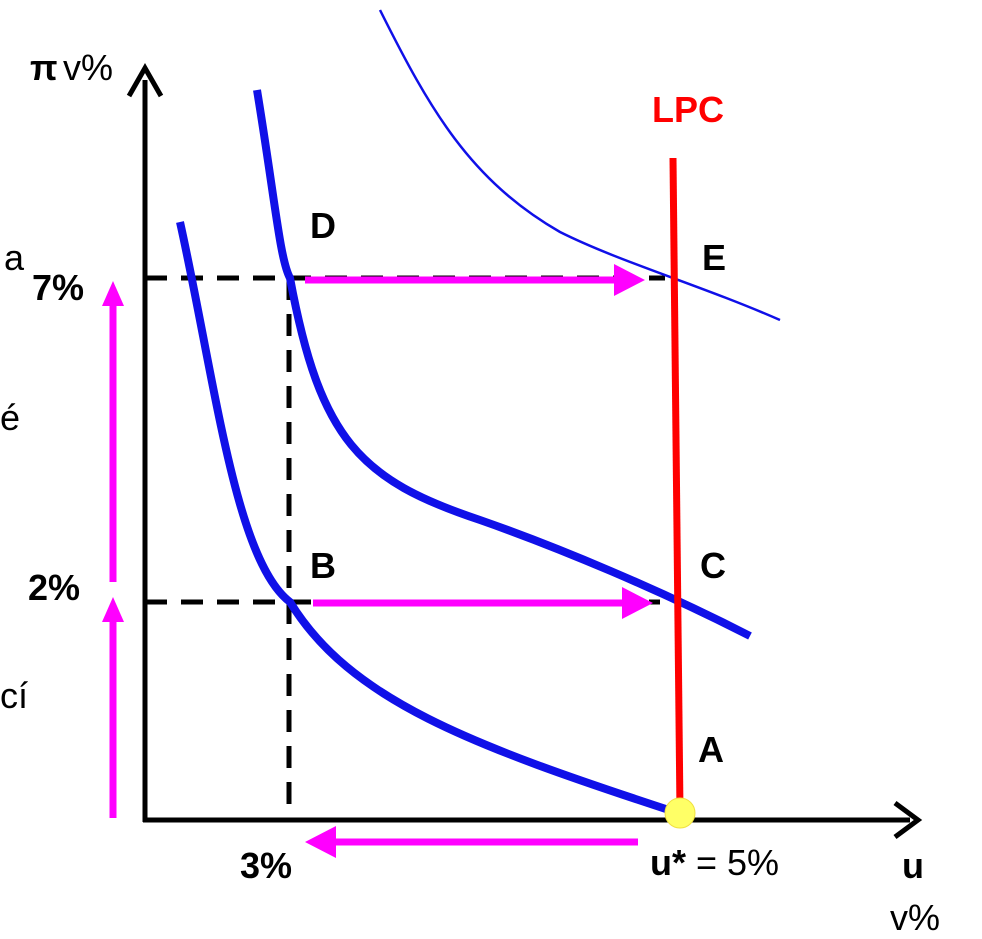 The image size is (982, 939). Describe the element at coordinates (676, 485) in the screenshot. I see `lpc-line` at that location.